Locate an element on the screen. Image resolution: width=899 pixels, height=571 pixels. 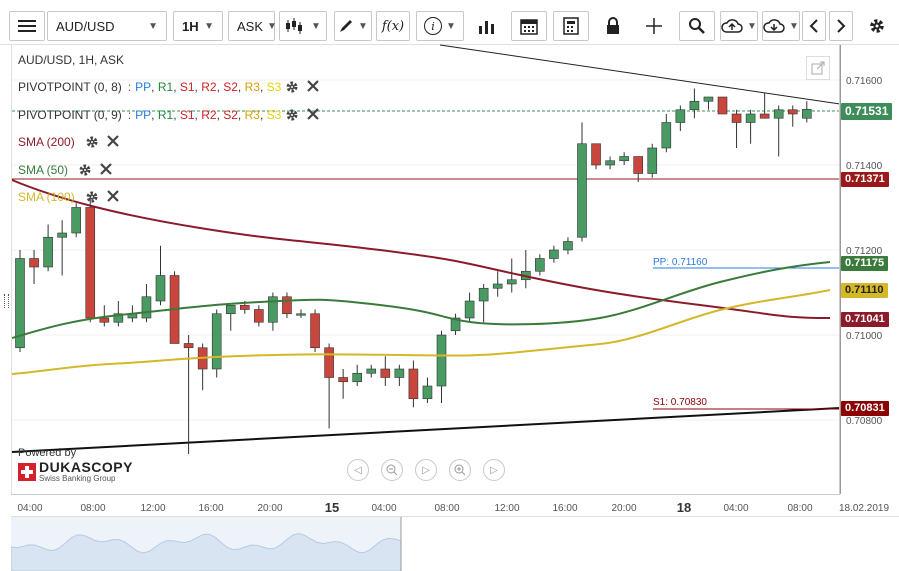
calendar-icon is located at coordinates (529, 26).